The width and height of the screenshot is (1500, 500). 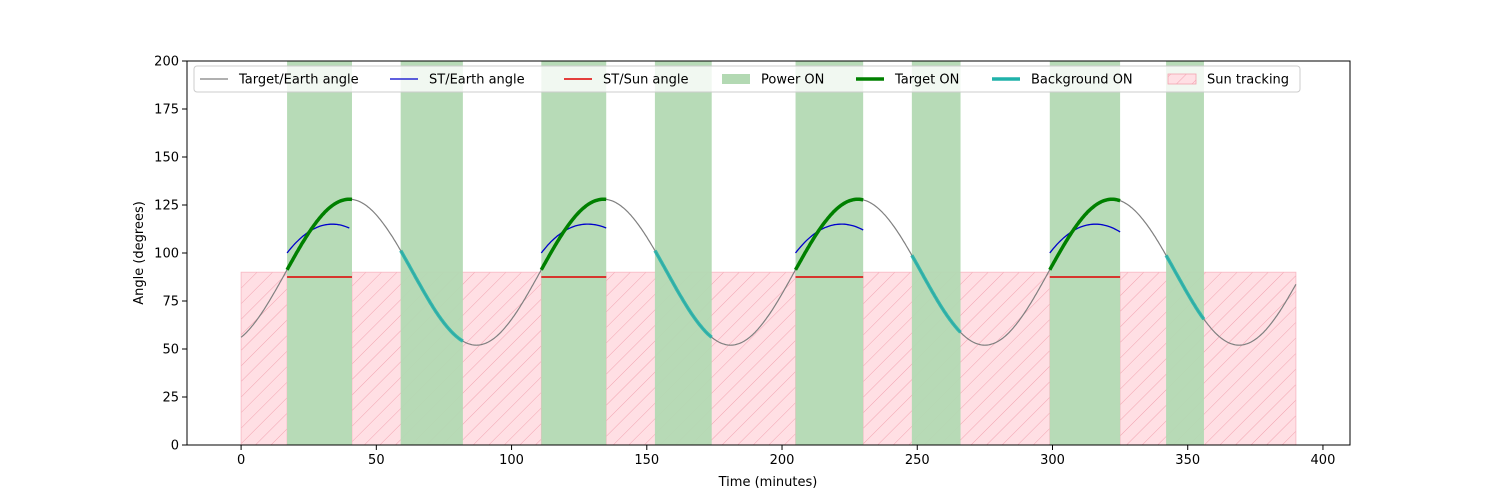 What do you see at coordinates (1248, 80) in the screenshot?
I see `legend-label: Sun tracking` at bounding box center [1248, 80].